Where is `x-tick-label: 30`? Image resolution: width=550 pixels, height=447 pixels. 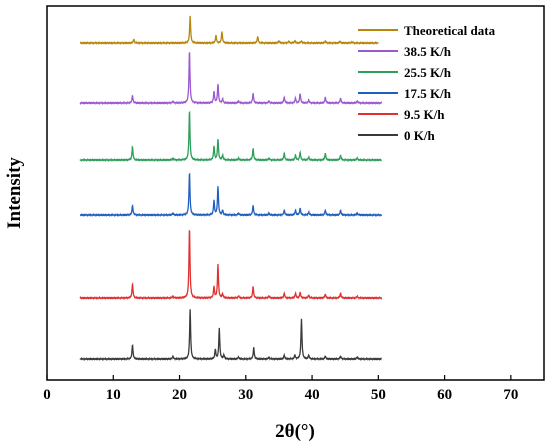 x-tick-label: 30 is located at coordinates (245, 395).